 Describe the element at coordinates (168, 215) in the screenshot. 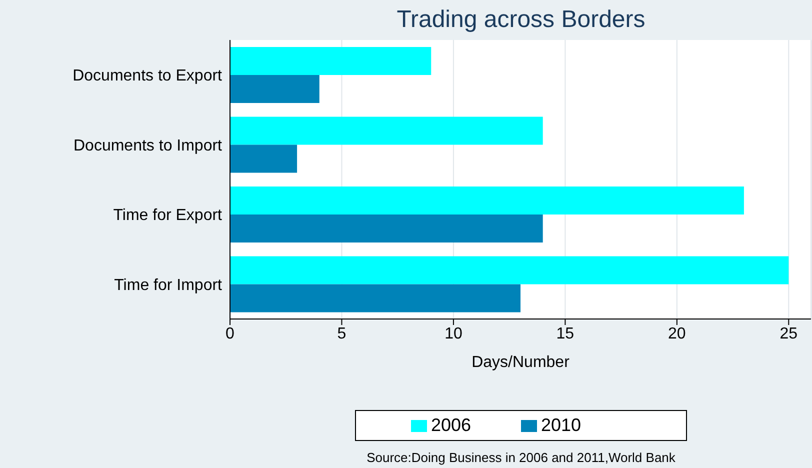

I see `y-tick-label: Time for Export` at that location.